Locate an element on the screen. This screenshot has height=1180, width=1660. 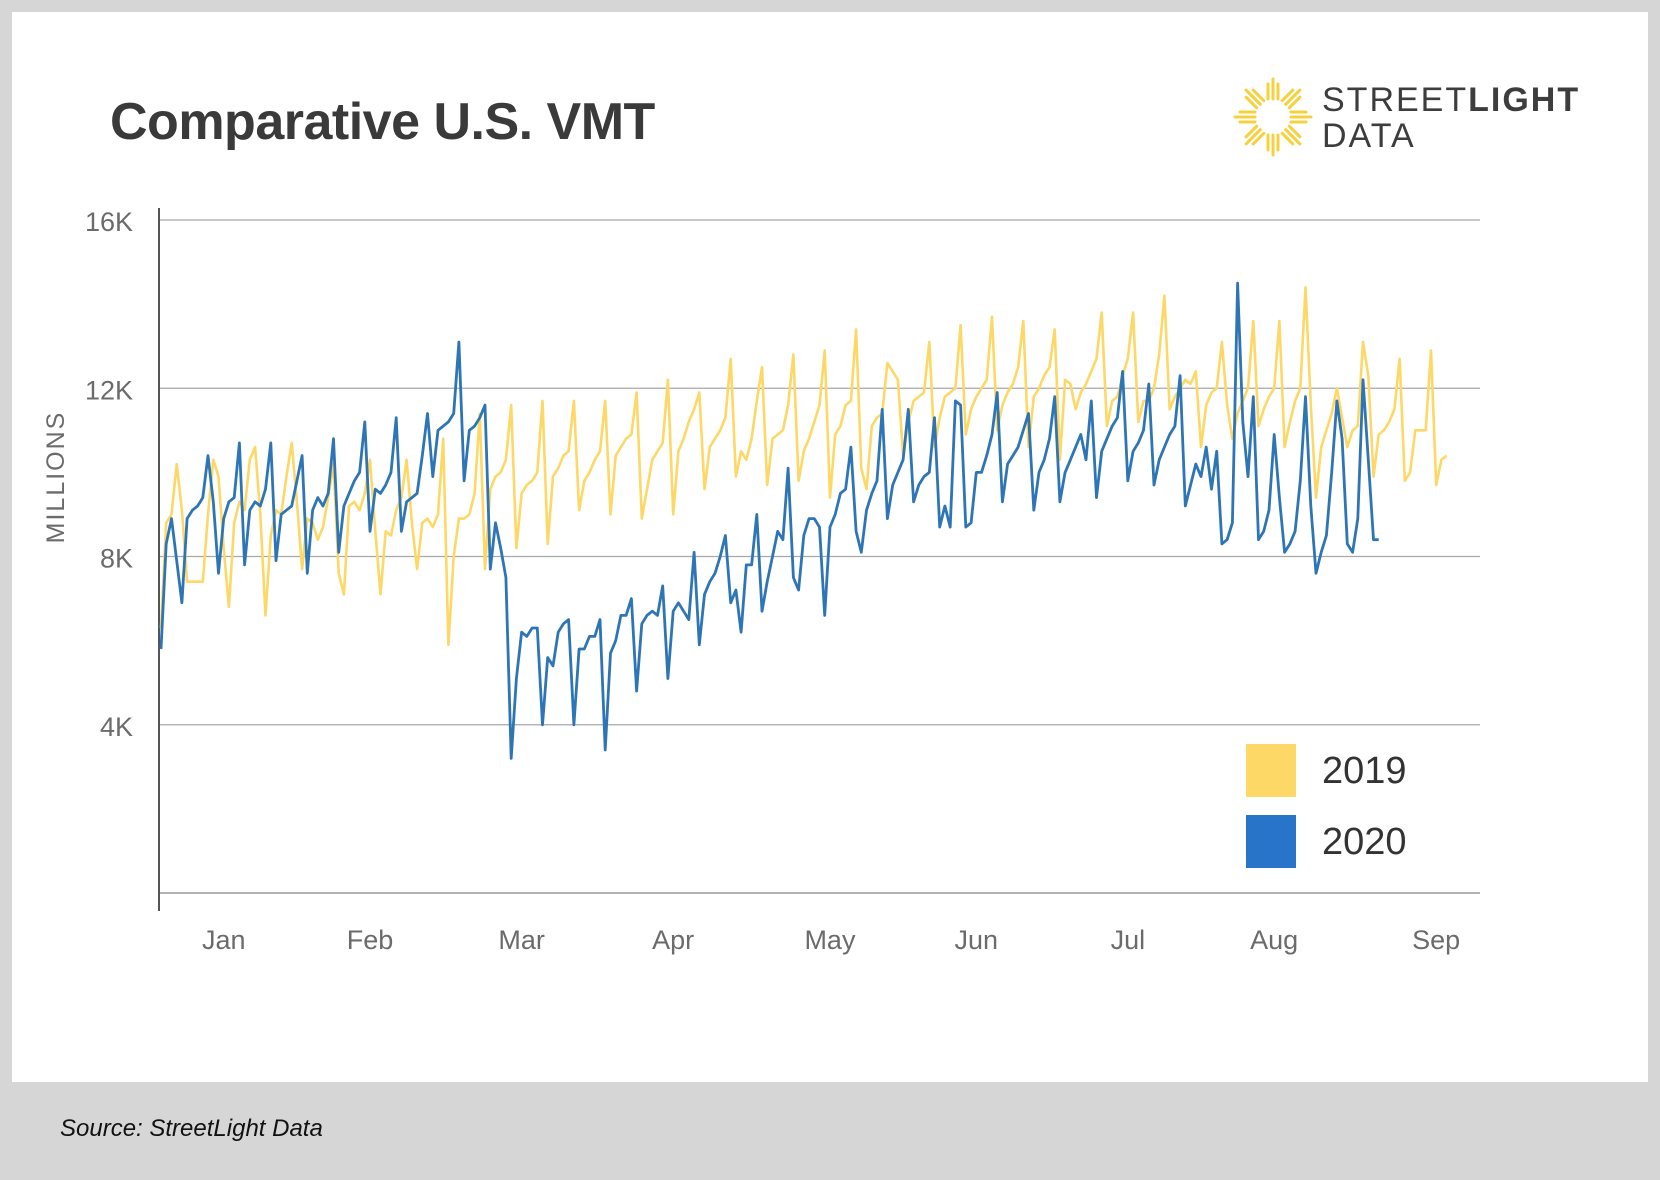
sunburst-icon is located at coordinates (1273, 117).